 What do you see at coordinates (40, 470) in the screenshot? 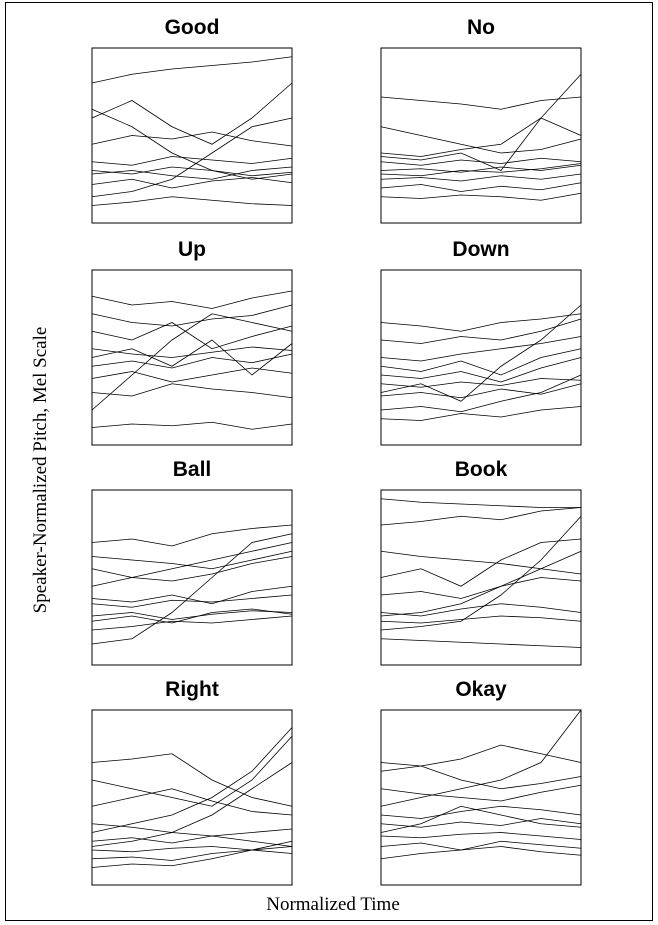
I see `y-axis-label: Speaker-Normalized Pitch, Mel Scale` at bounding box center [40, 470].